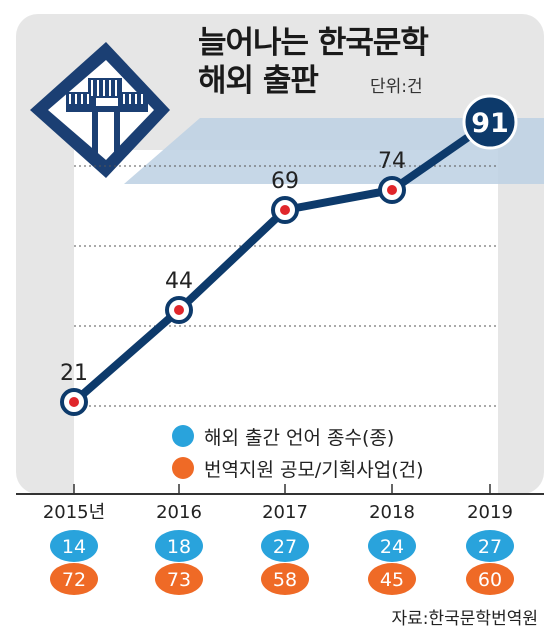 This screenshot has width=560, height=643. I want to click on legend: 해외 출간 언어 종수(종) 번역지원 공모/기획사업(건), so click(298, 452).